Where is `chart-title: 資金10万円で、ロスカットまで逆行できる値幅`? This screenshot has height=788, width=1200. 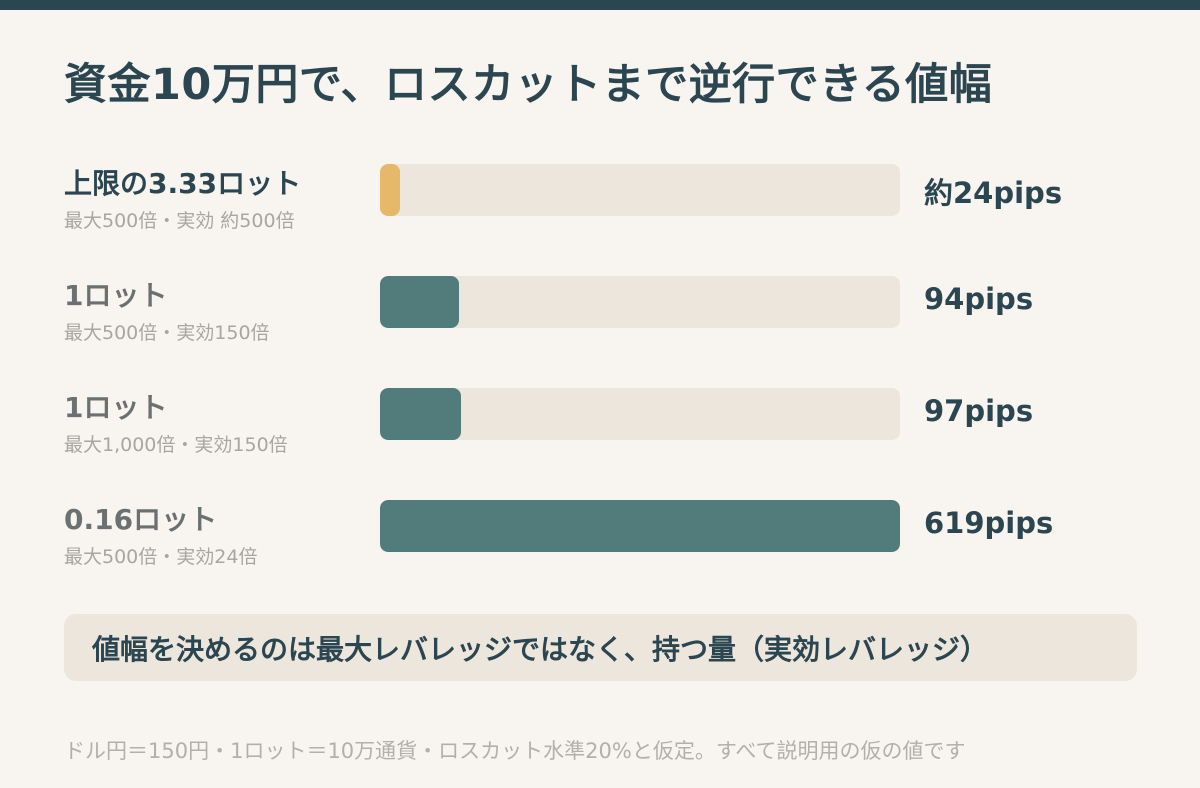
chart-title: 資金10万円で、ロスカットまで逆行できる値幅 is located at coordinates (528, 85).